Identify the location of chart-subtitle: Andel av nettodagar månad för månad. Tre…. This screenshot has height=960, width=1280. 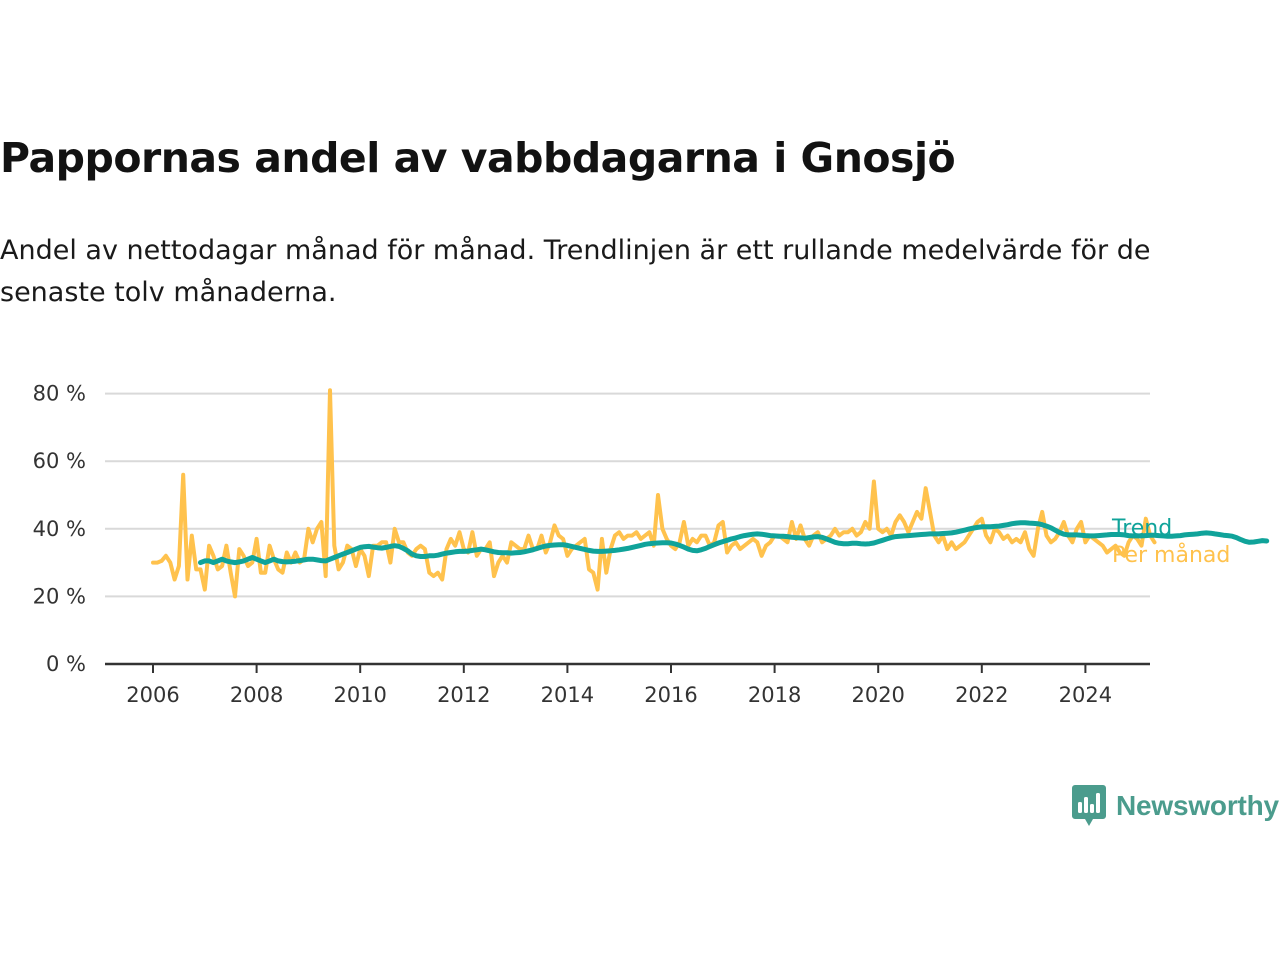
(575, 271).